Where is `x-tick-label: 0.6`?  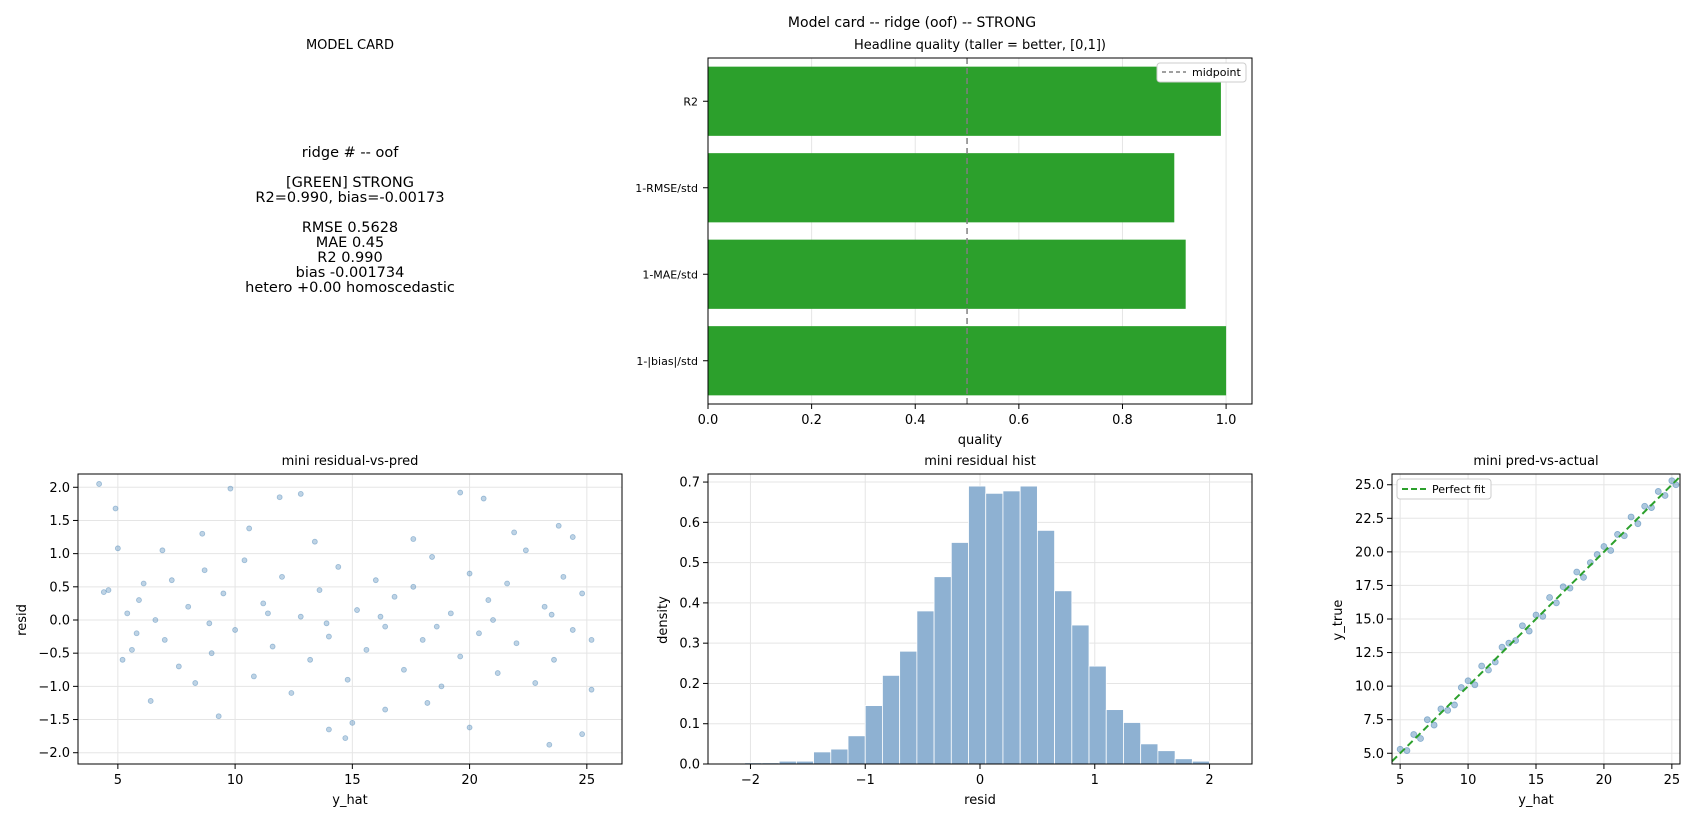 x-tick-label: 0.6 is located at coordinates (1019, 420).